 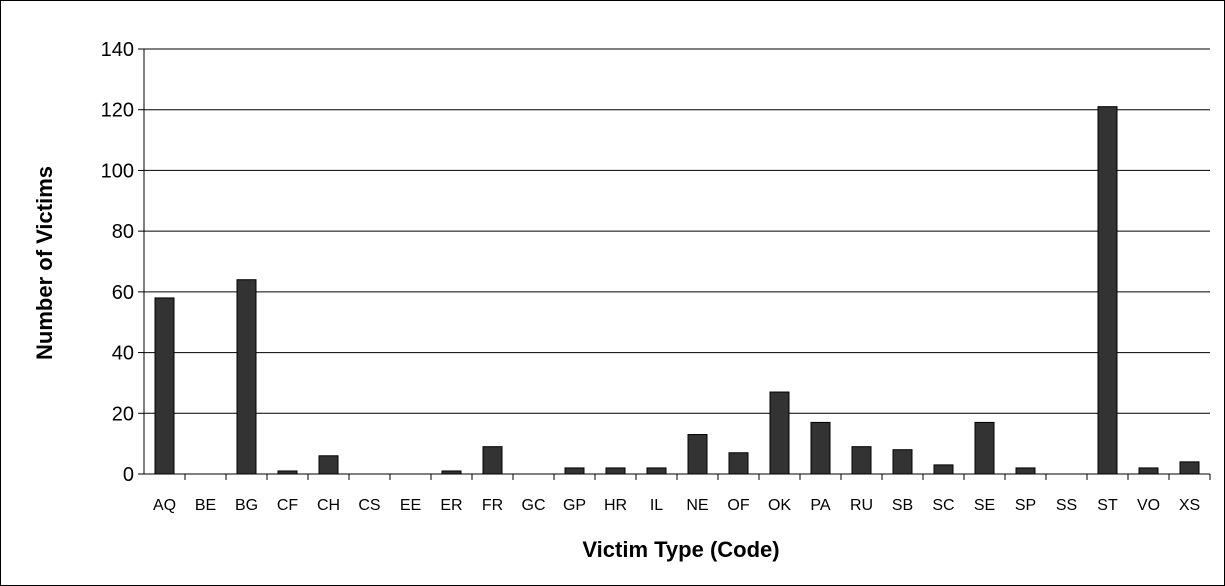 What do you see at coordinates (820, 505) in the screenshot?
I see `x-tick-label-PA: PA` at bounding box center [820, 505].